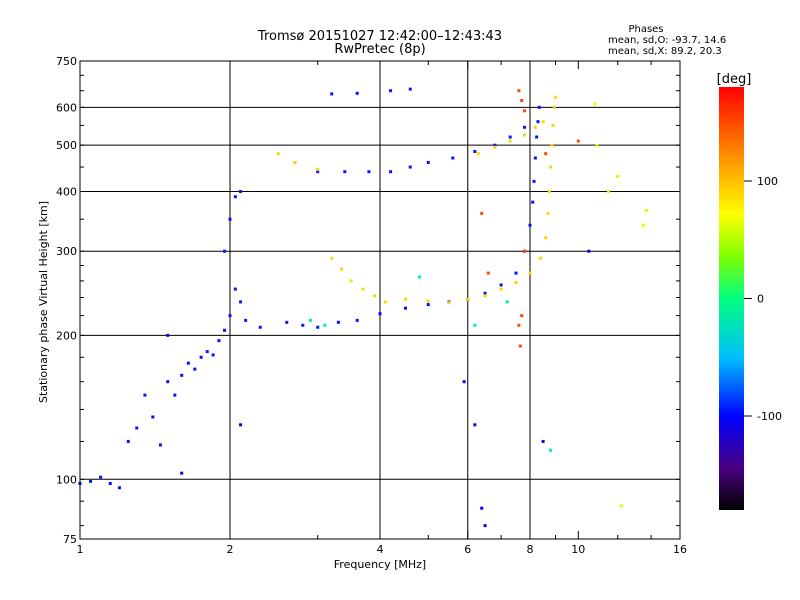 This screenshot has width=800, height=600. What do you see at coordinates (731, 298) in the screenshot?
I see `colorbar` at bounding box center [731, 298].